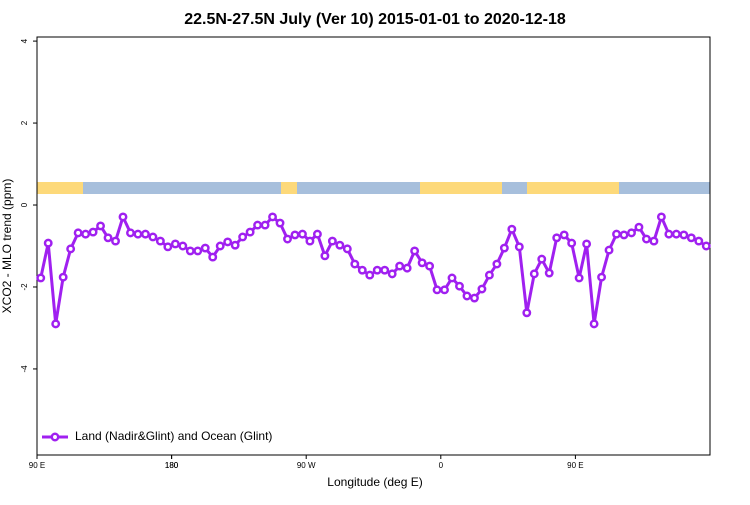 Image resolution: width=750 pixels, height=505 pixels. I want to click on y-tick-label: -2, so click(24, 287).